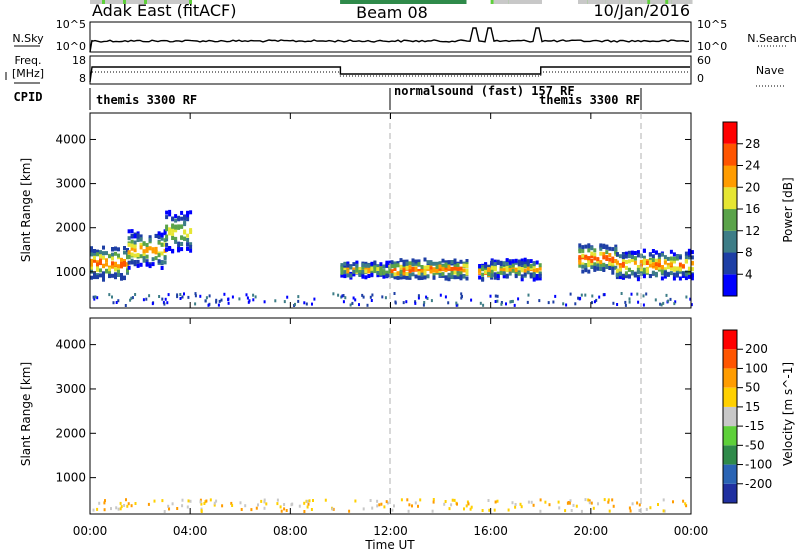  Describe the element at coordinates (490, 531) in the screenshot. I see `xtick-label-4: 16:00` at that location.